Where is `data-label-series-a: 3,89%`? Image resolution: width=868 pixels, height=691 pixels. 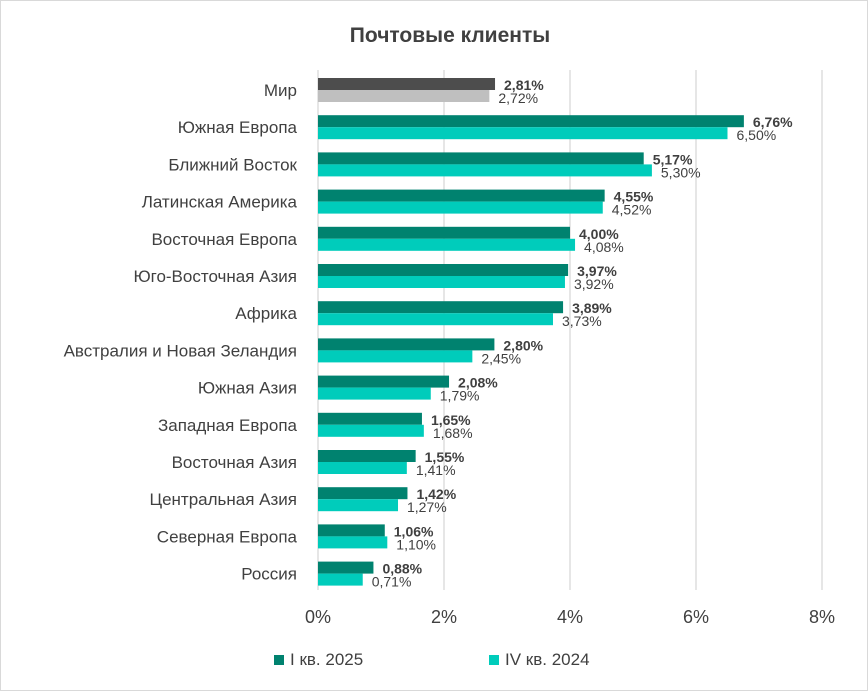 data-label-series-a: 3,89% is located at coordinates (592, 308).